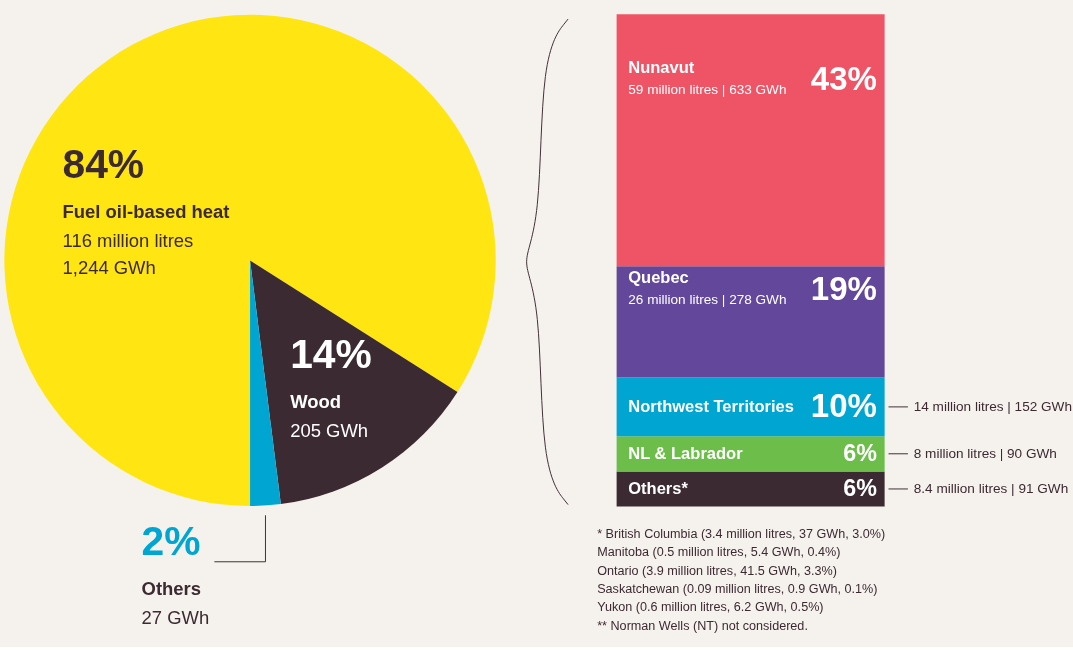 The image size is (1073, 666). Describe the element at coordinates (711, 405) in the screenshot. I see `series-label: Northwest Territories` at that location.